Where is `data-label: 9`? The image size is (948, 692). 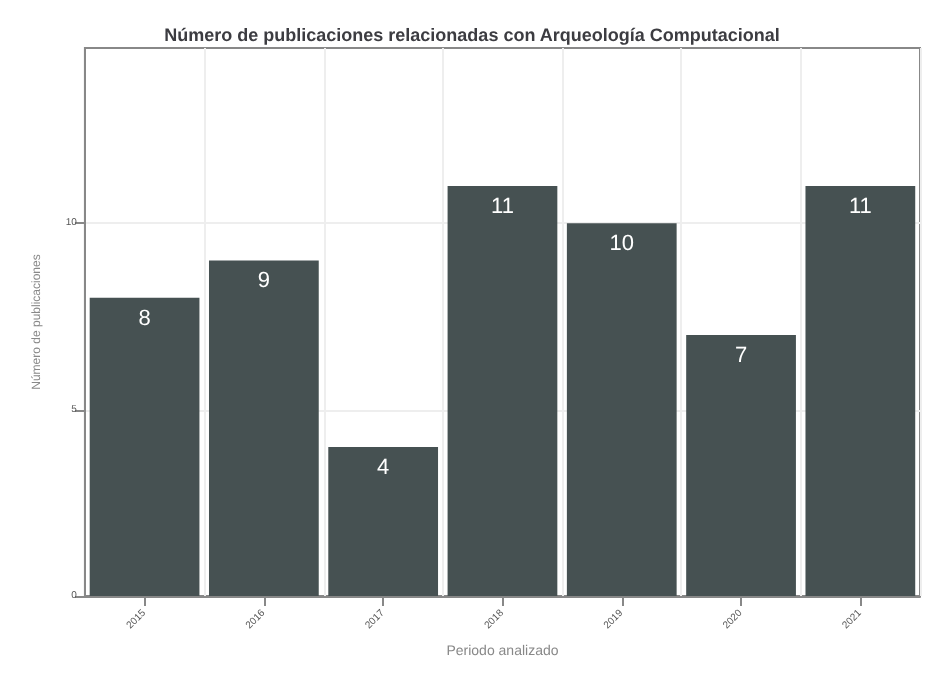 data-label: 9 is located at coordinates (263, 281).